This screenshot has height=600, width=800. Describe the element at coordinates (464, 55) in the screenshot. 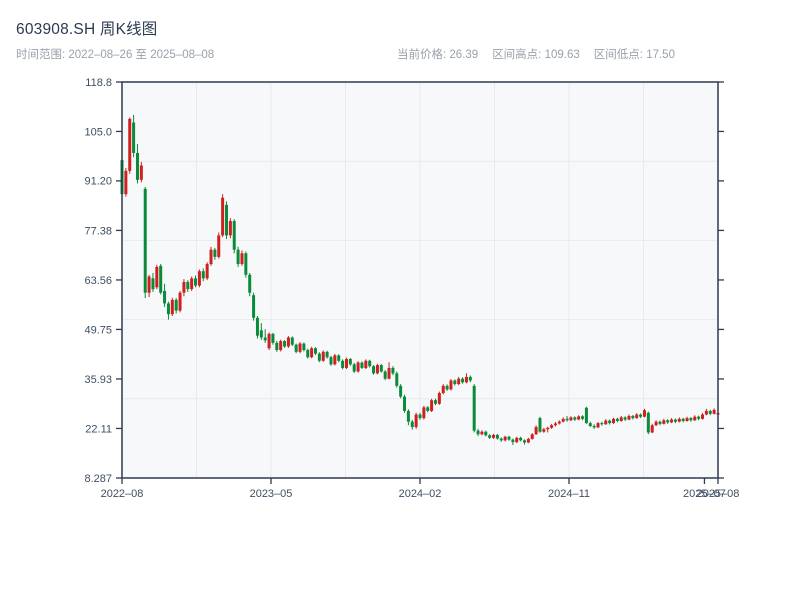

I see `current-price-value: 26.39` at that location.